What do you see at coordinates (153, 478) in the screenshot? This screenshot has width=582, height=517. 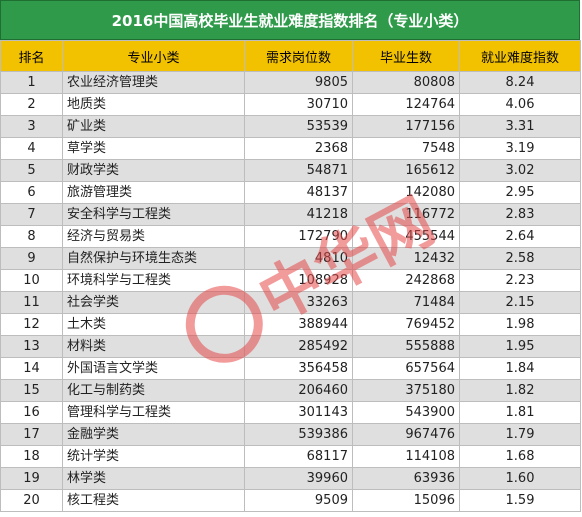 I see `major-cell: 林学类` at bounding box center [153, 478].